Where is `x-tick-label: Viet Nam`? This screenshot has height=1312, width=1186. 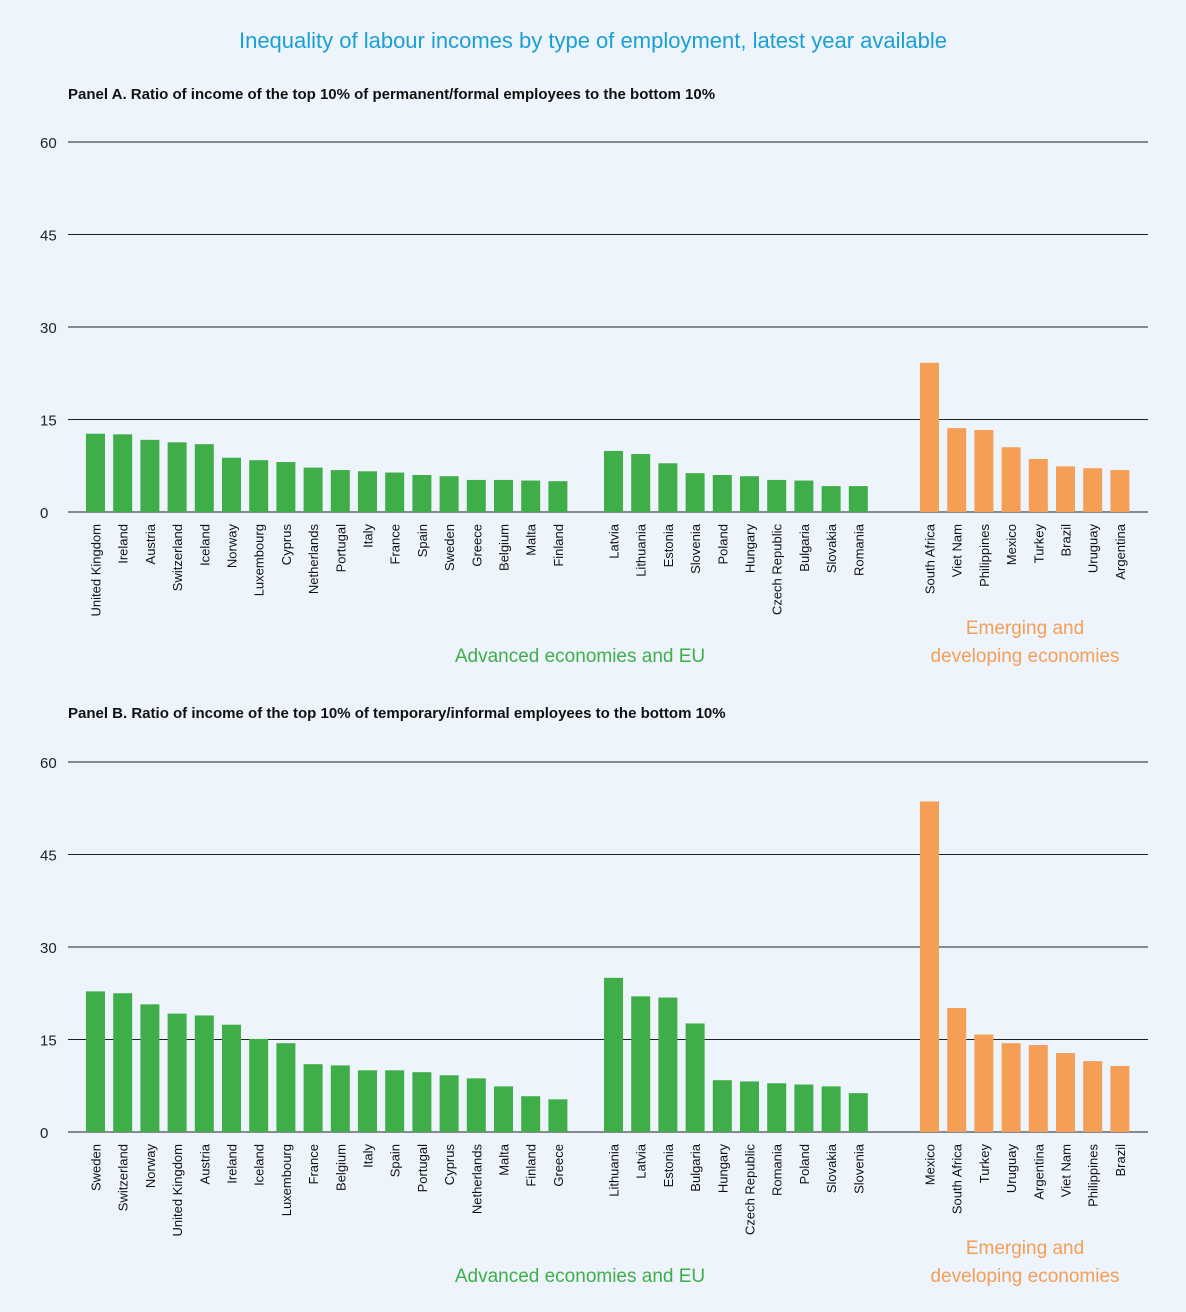 x-tick-label: Viet Nam is located at coordinates (1066, 1170).